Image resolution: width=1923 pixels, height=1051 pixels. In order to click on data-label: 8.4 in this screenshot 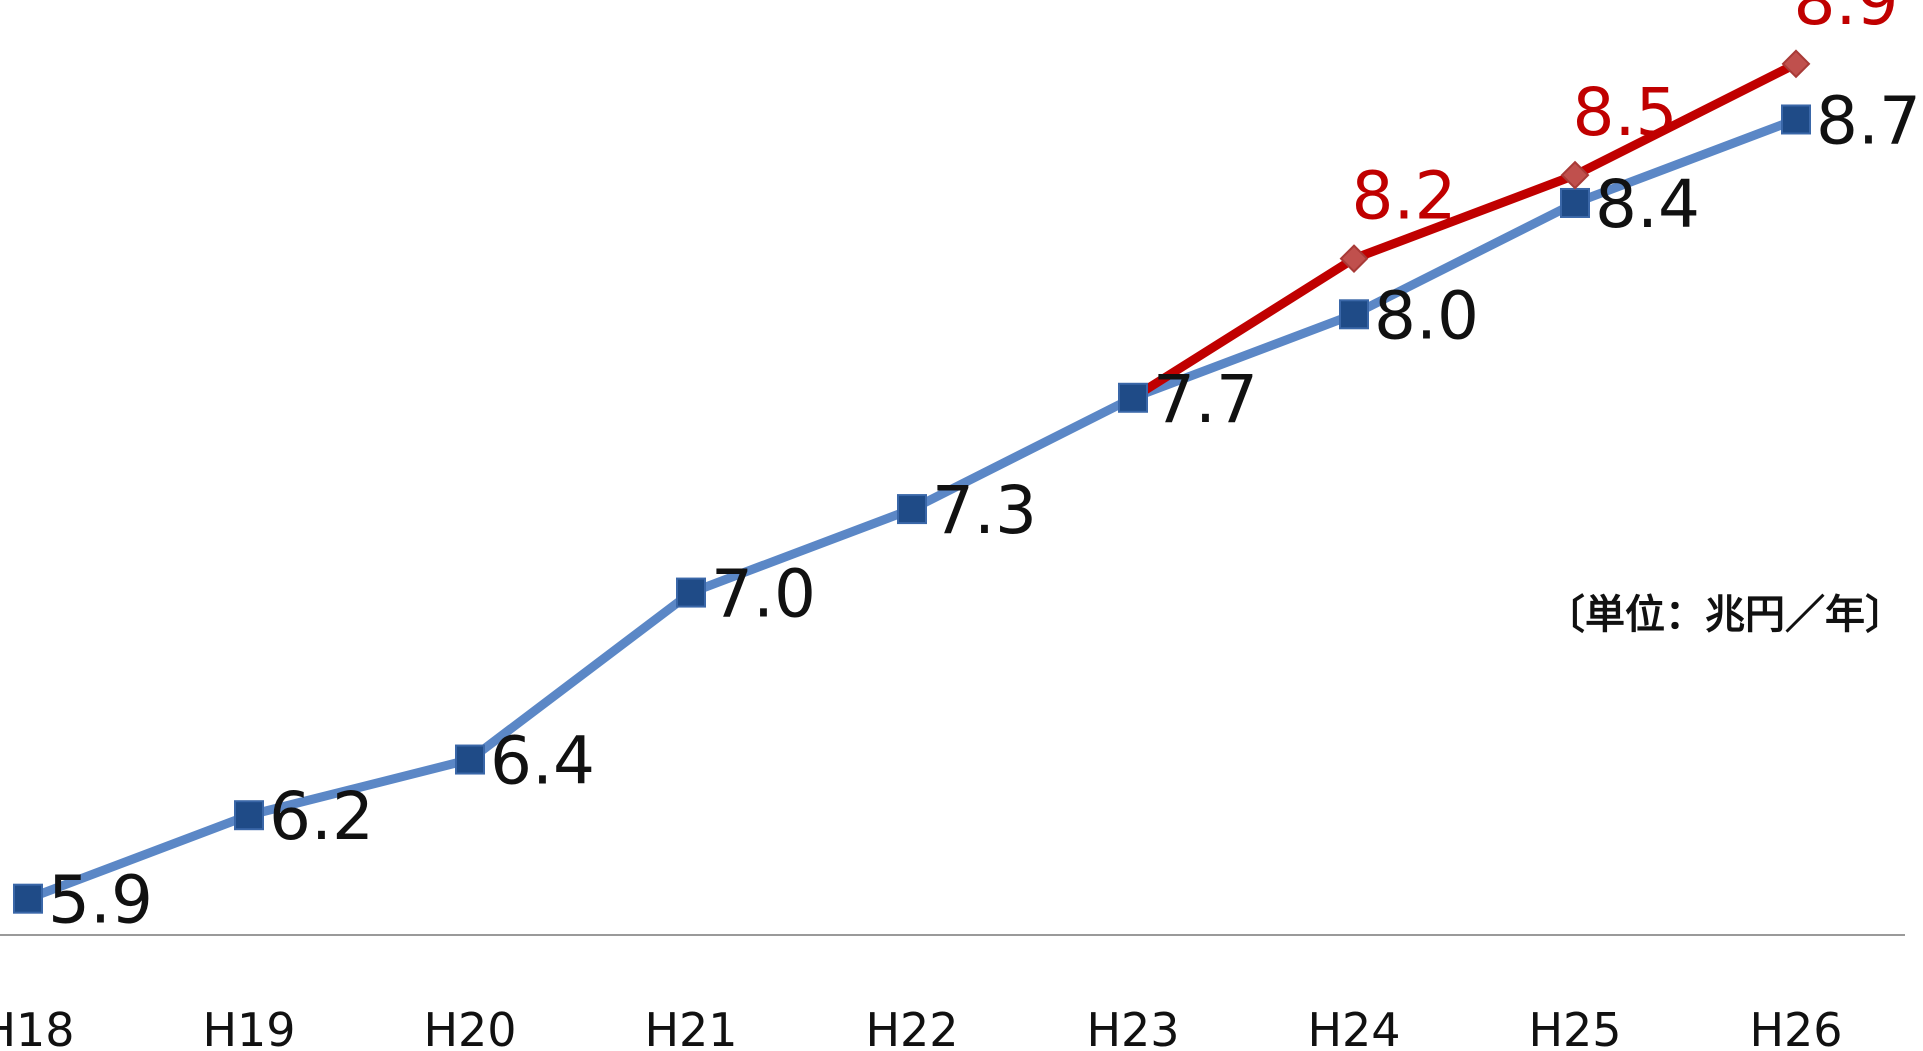, I will do `click(1647, 204)`.